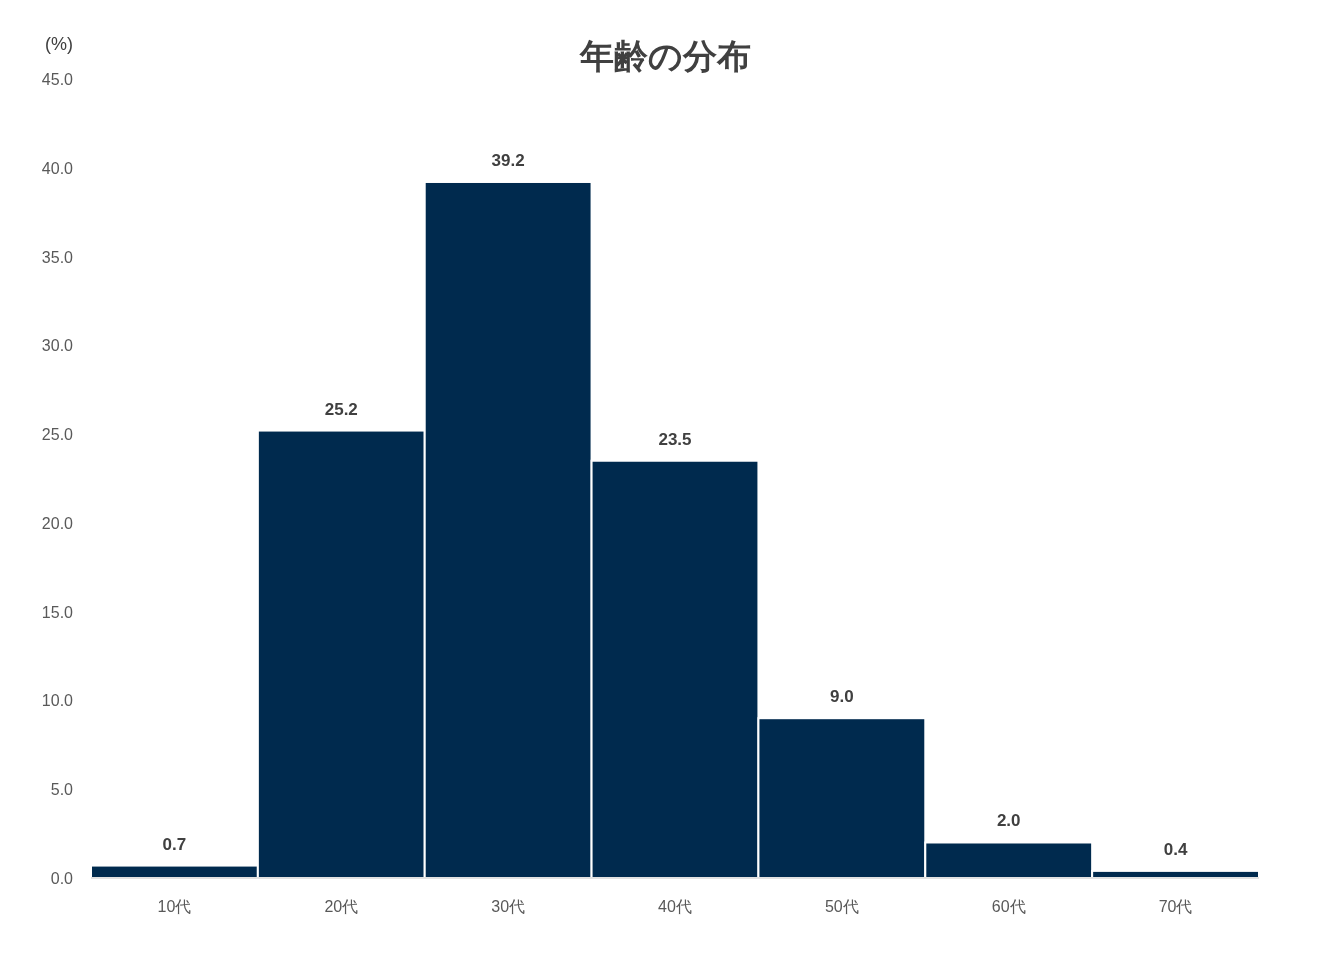 The width and height of the screenshot is (1333, 966). What do you see at coordinates (341, 409) in the screenshot?
I see `data-label: 25.2` at bounding box center [341, 409].